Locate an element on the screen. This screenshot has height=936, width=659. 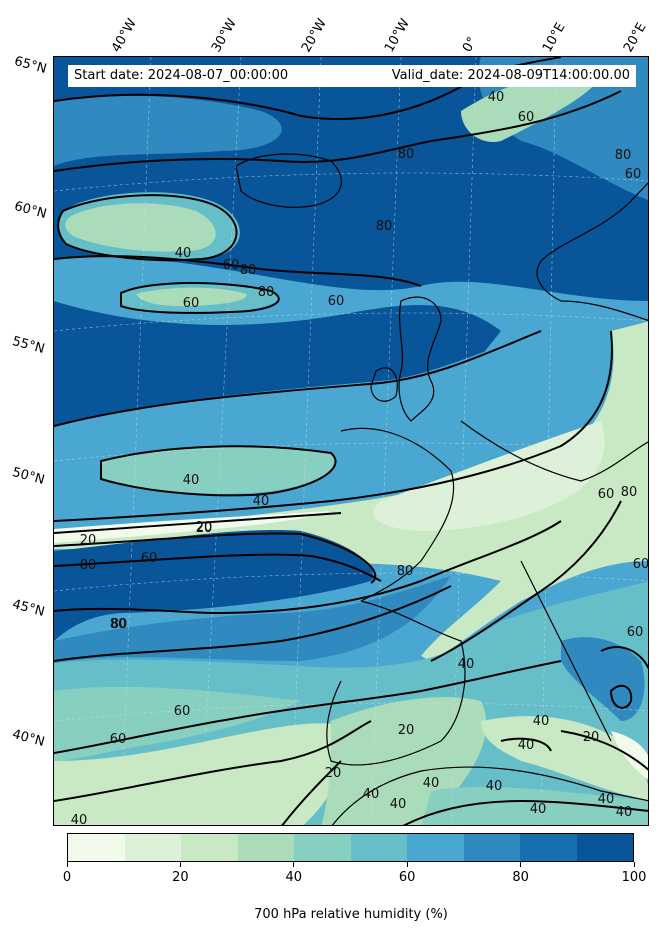
valid-date-label: Valid_date: 2024-08-09T14:00:00.00 is located at coordinates (510, 75).